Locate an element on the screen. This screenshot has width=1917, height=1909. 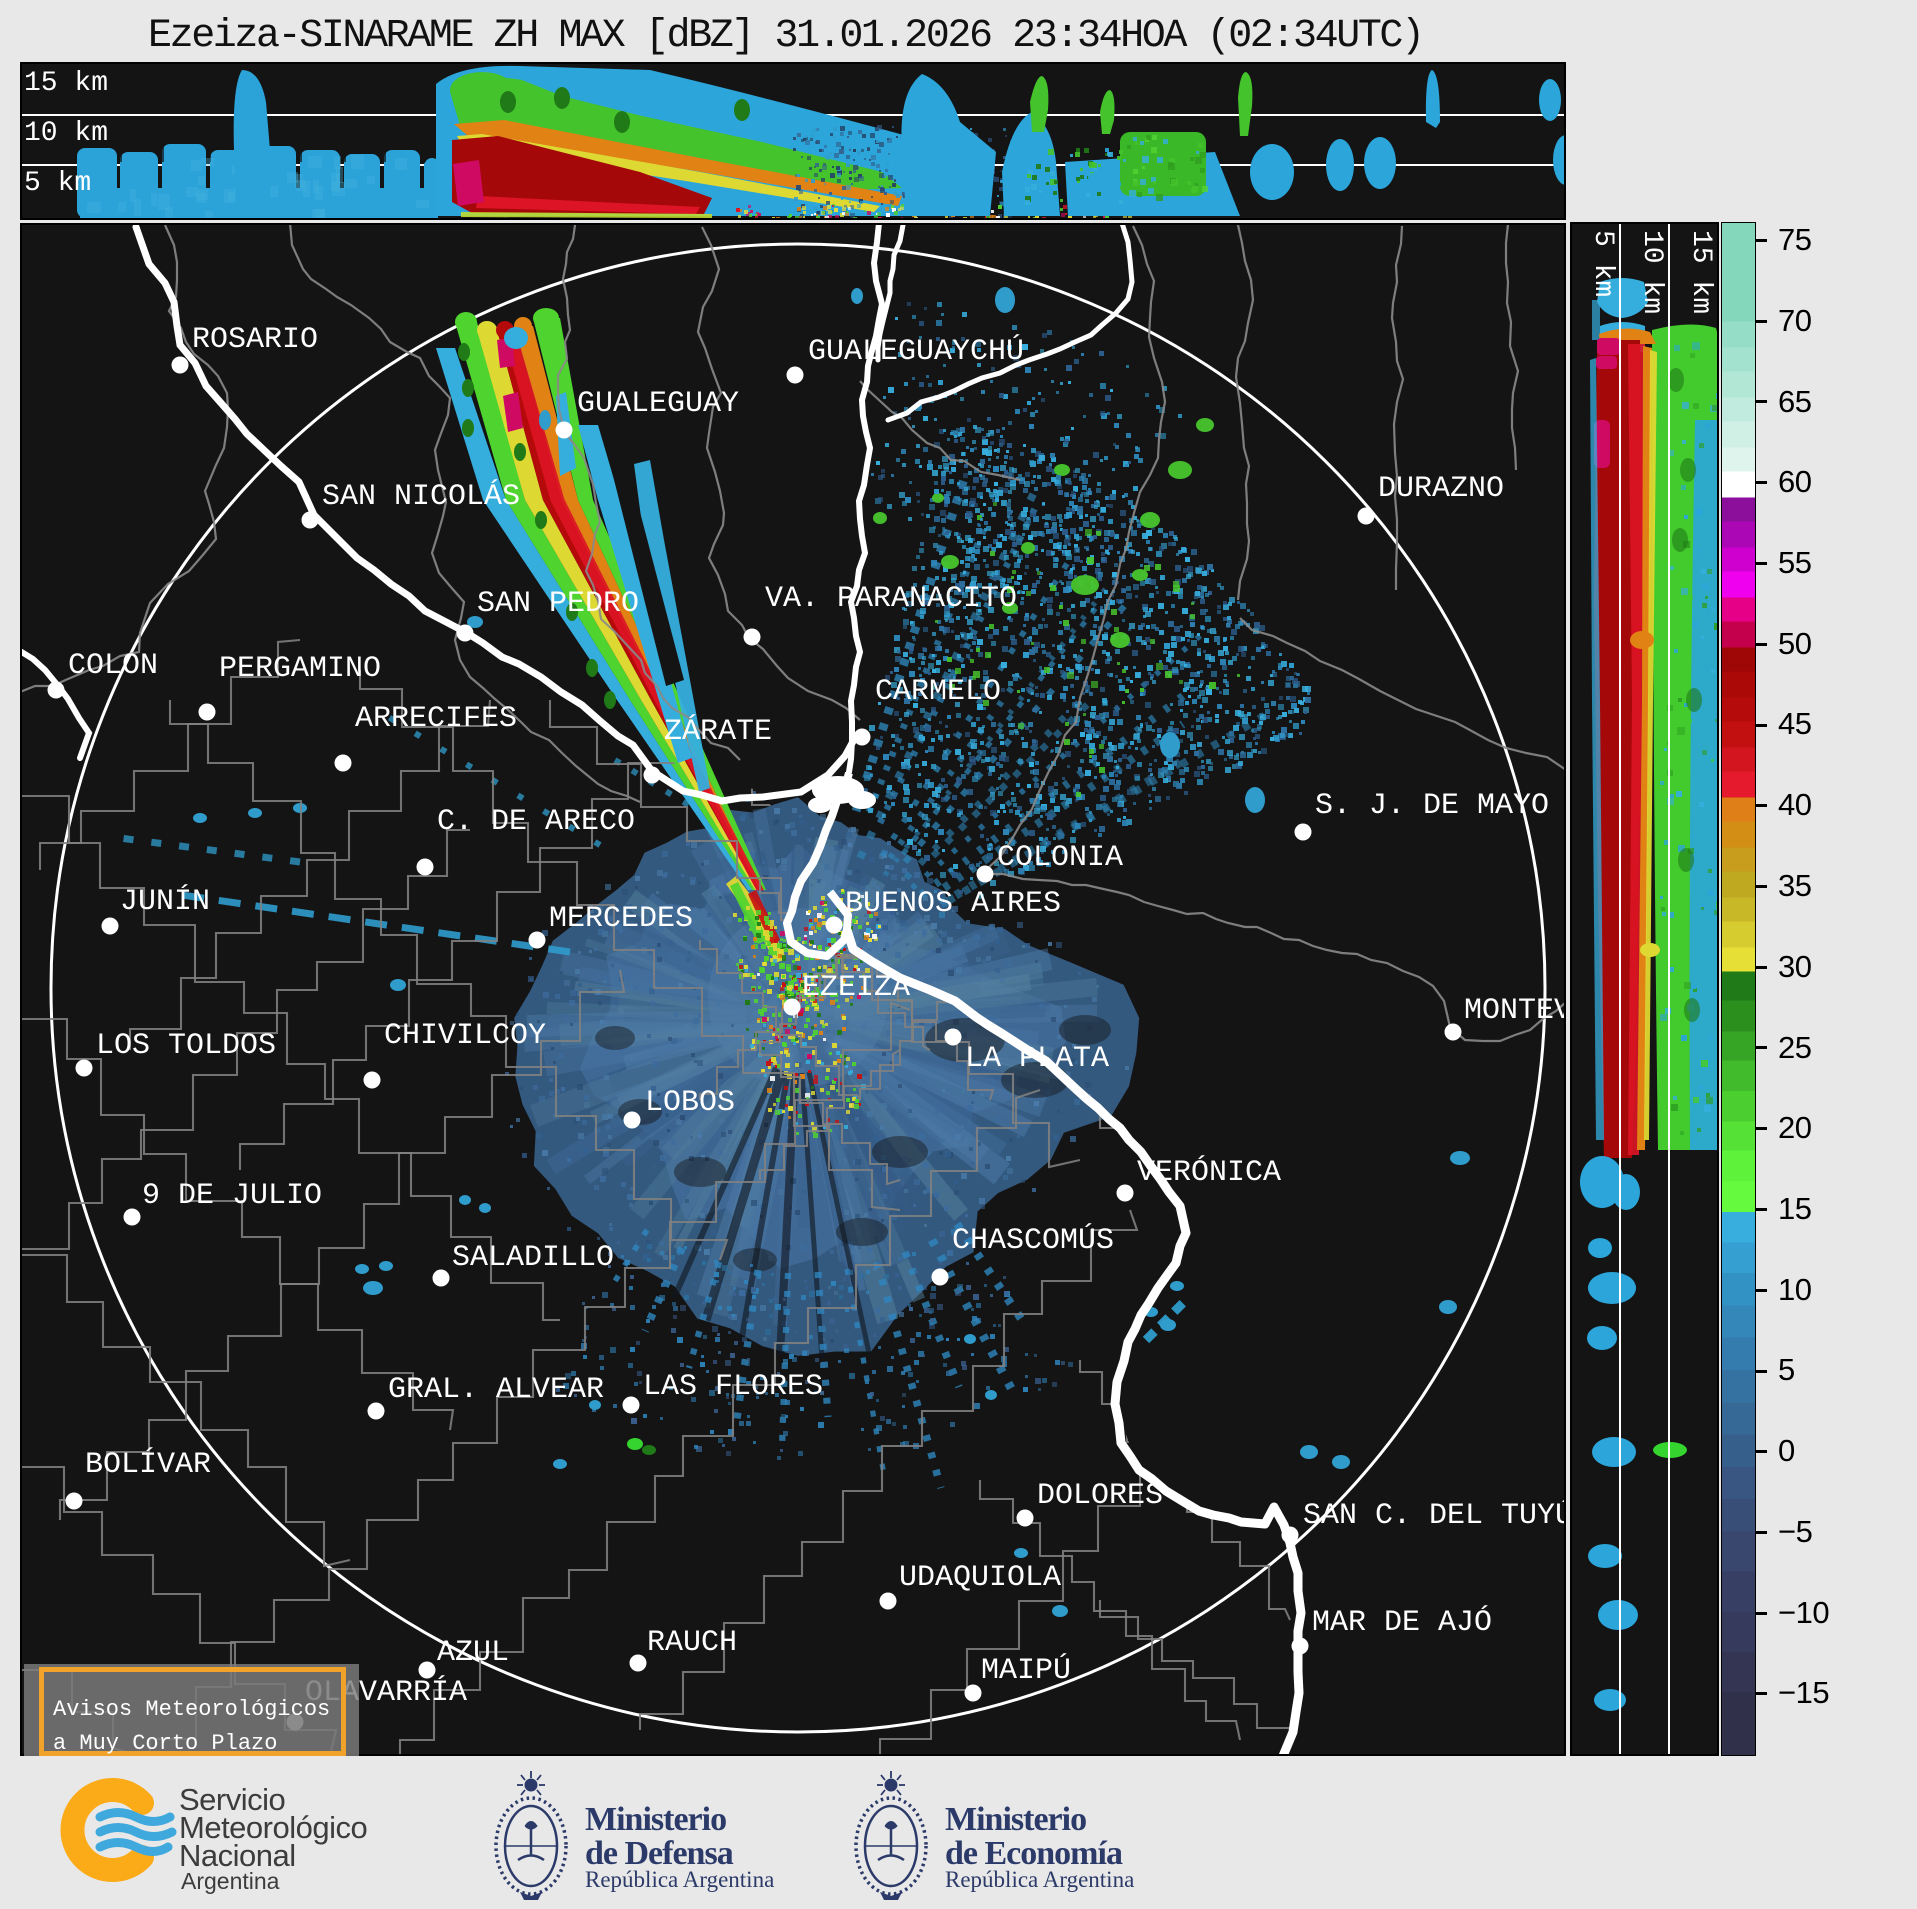
svg-text: EZEIZA is located at coordinates (856, 988).